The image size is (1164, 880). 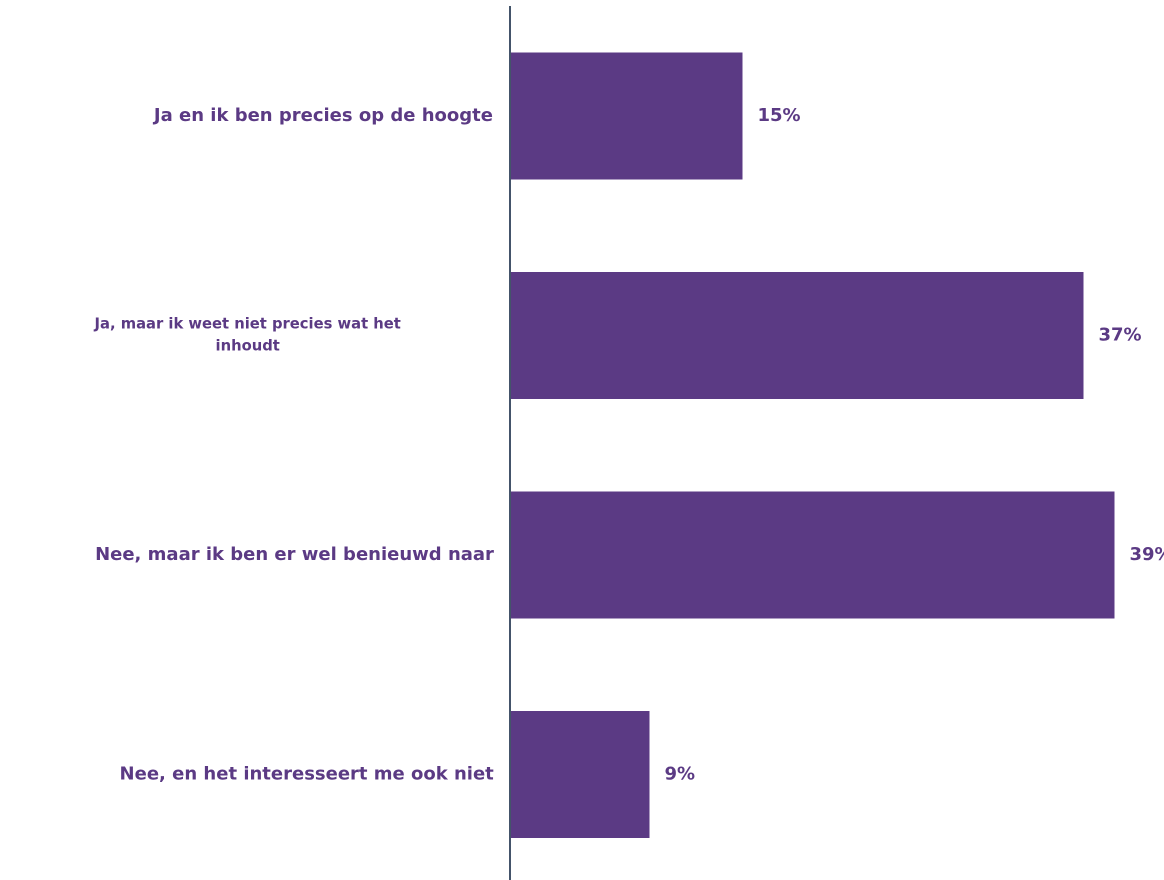 What do you see at coordinates (779, 115) in the screenshot?
I see `value-label-1: 15%` at bounding box center [779, 115].